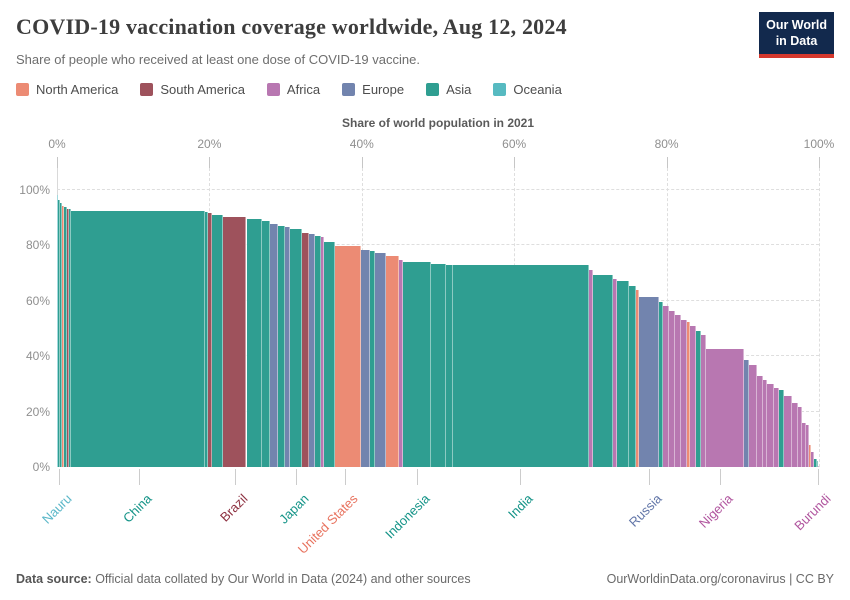 Image resolution: width=850 pixels, height=600 pixels. What do you see at coordinates (67, 89) in the screenshot?
I see `legend-item-north-america: North America` at bounding box center [67, 89].